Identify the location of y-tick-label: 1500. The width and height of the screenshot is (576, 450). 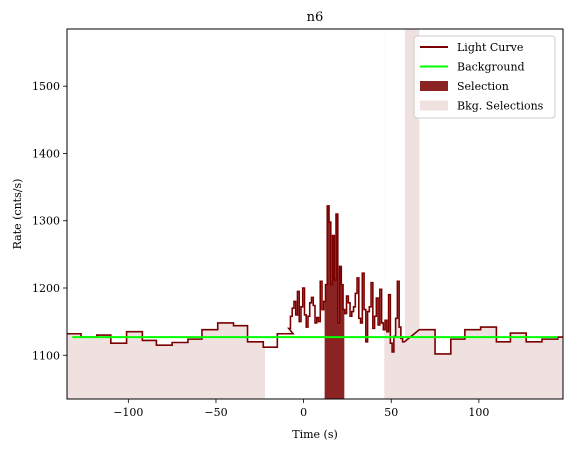
(46, 86).